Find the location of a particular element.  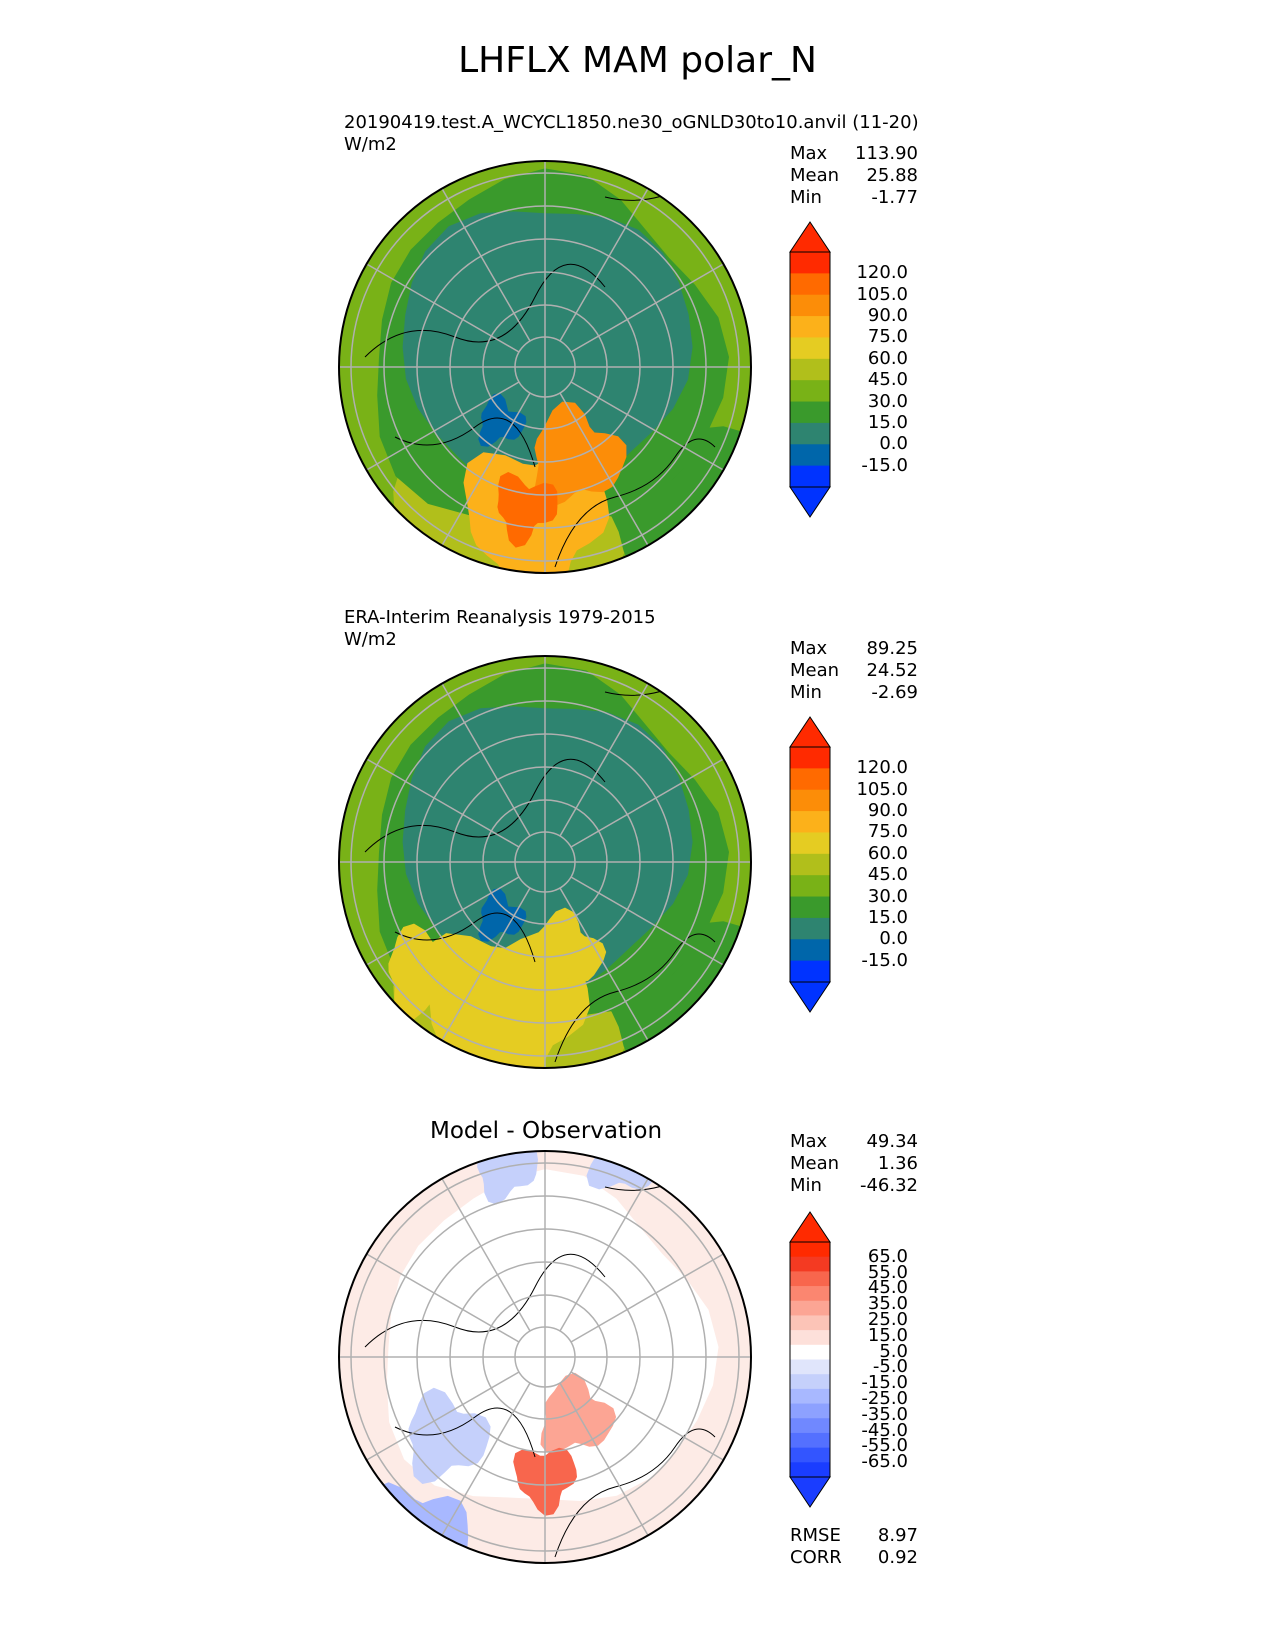

colorbar-tick-label: 0.0 is located at coordinates (893, 444).